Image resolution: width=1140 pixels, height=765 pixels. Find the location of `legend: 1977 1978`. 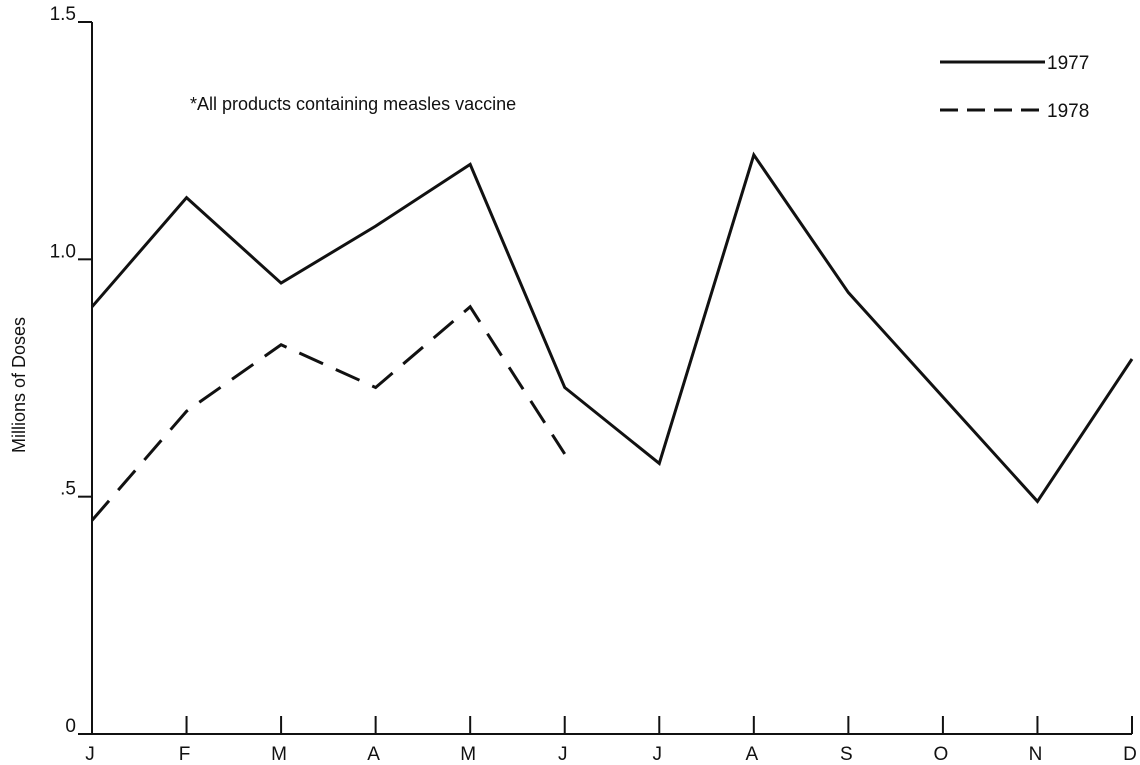

legend: 1977 1978 is located at coordinates (1014, 87).